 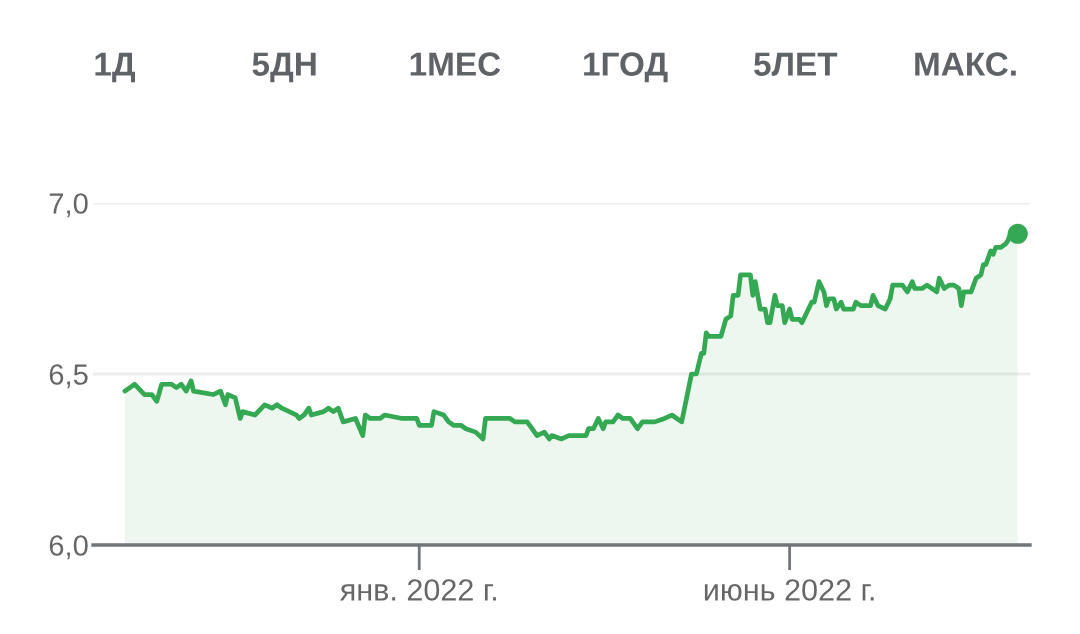 What do you see at coordinates (418, 590) in the screenshot?
I see `x-tick-label: янв. 2022 г.` at bounding box center [418, 590].